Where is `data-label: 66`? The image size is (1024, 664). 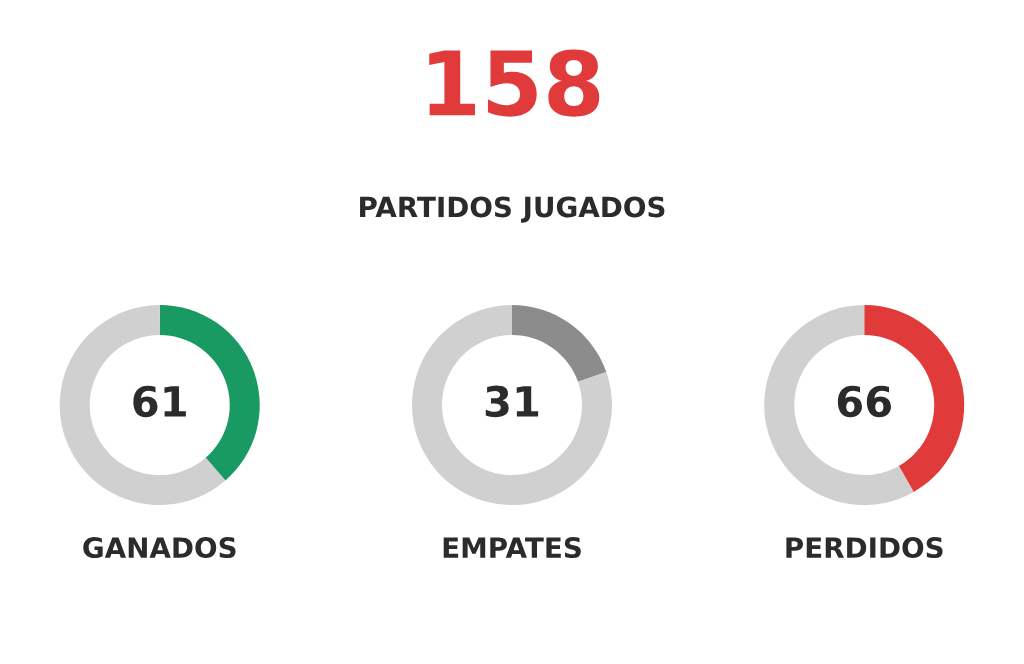 data-label: 66 is located at coordinates (864, 401).